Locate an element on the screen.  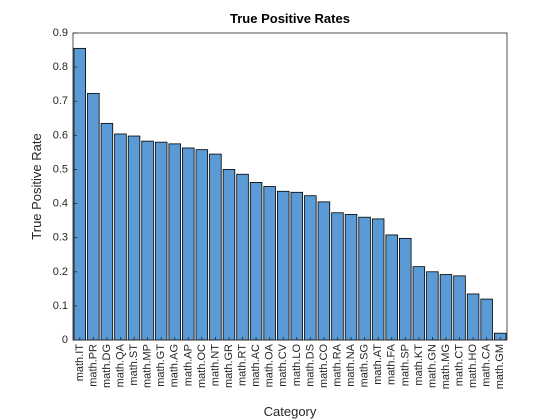
x-tick-label: math.SG is located at coordinates (365, 365).